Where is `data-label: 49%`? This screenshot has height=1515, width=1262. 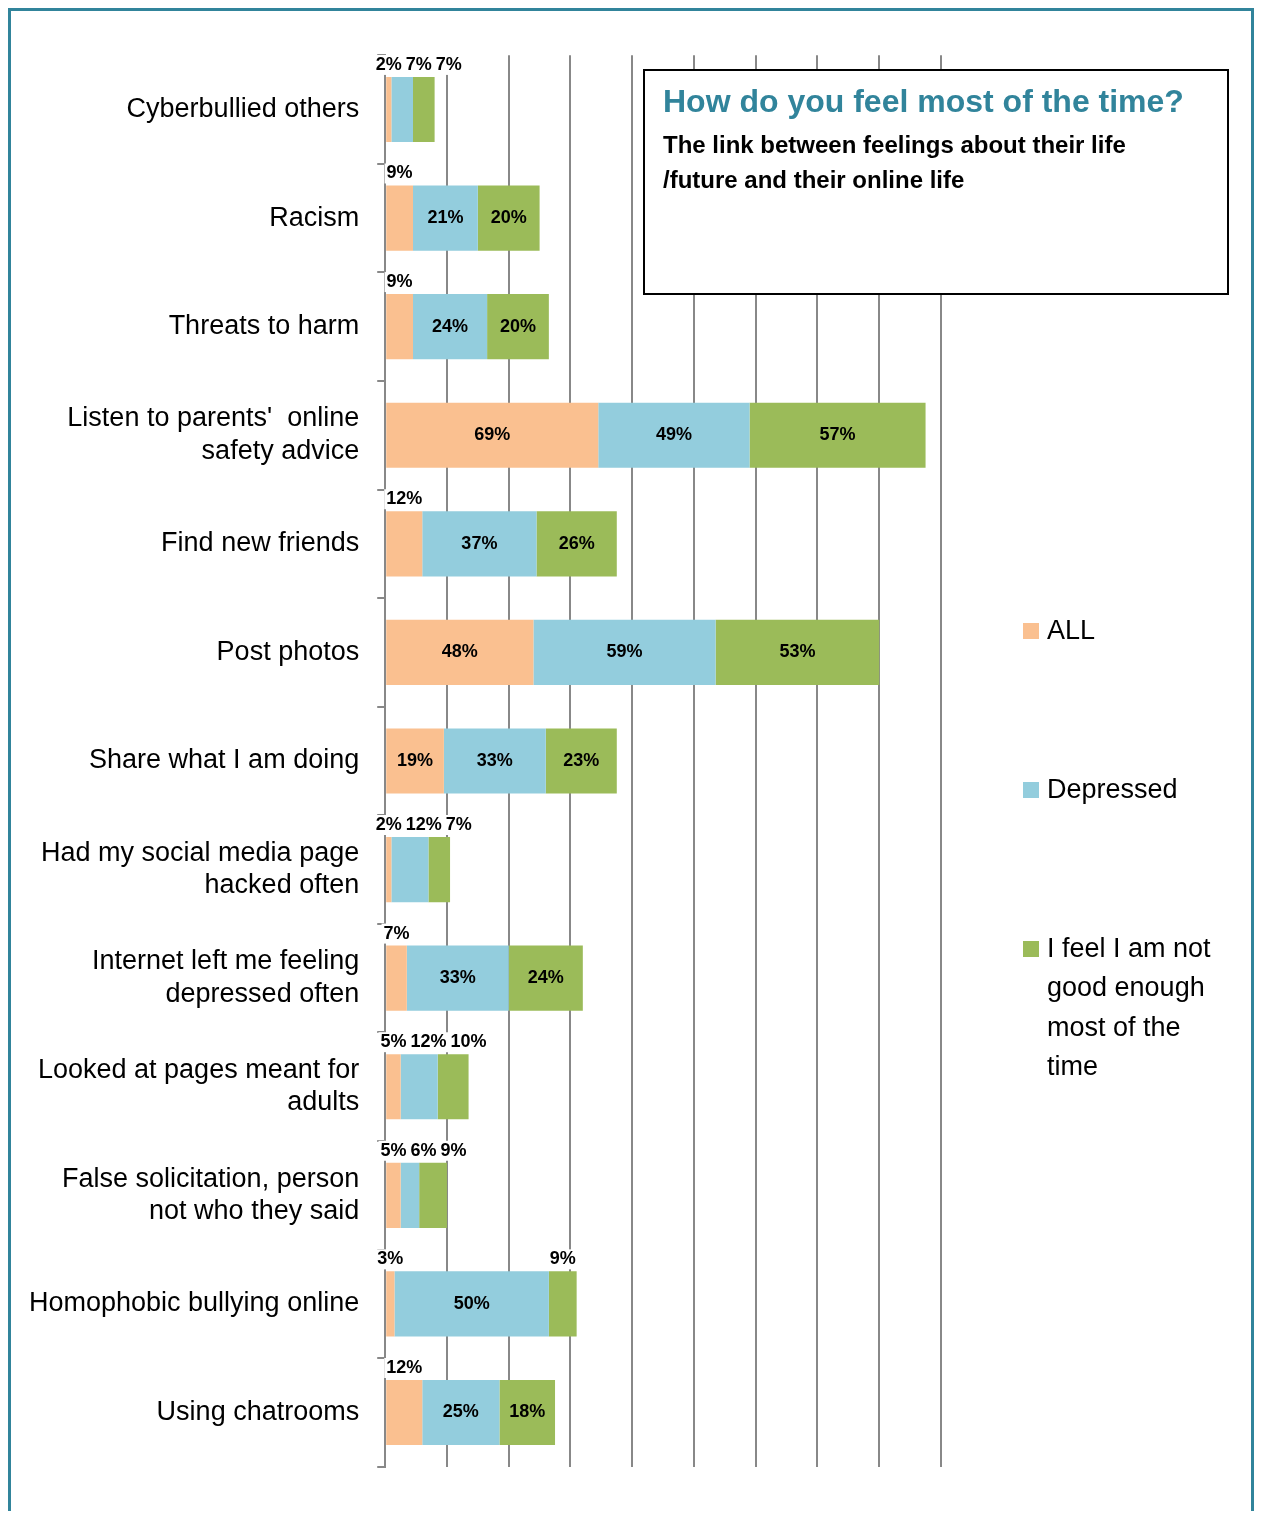
data-label: 49% is located at coordinates (673, 434).